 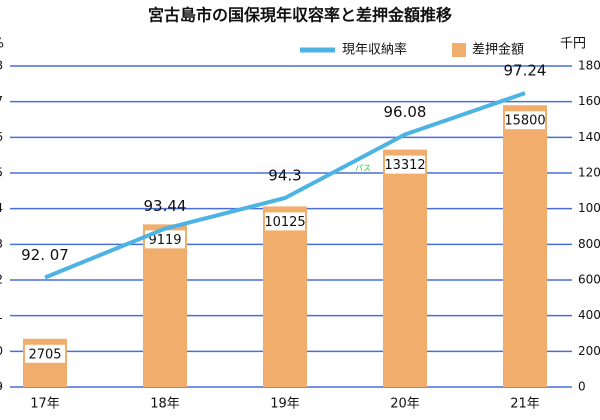 I want to click on x-tick-label: 20年, so click(x=405, y=404).